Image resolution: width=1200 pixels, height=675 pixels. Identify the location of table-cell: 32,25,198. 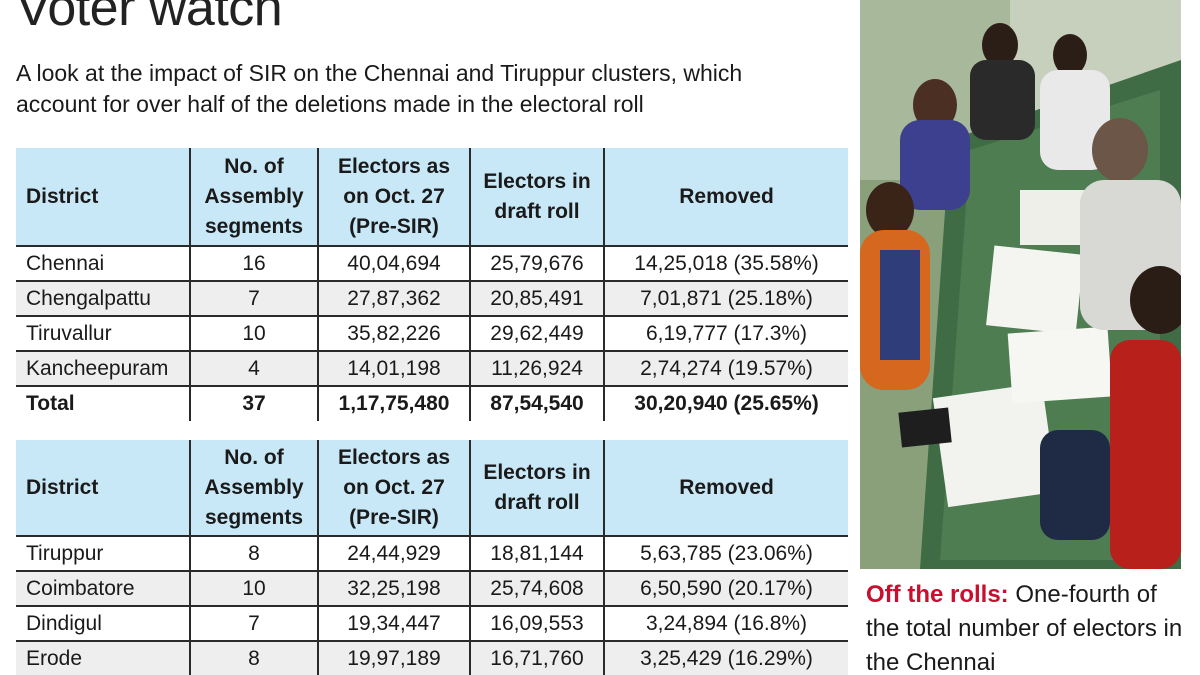
(393, 589).